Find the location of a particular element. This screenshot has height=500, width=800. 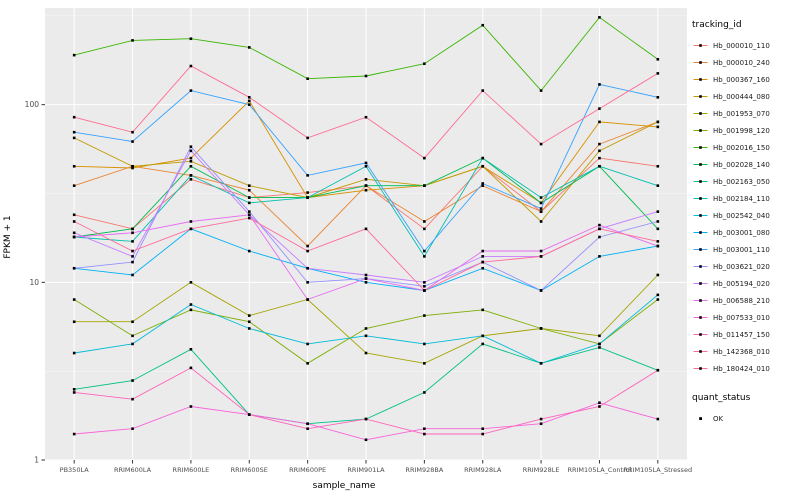

legend-item-label: Hb_001953_070 is located at coordinates (741, 113).